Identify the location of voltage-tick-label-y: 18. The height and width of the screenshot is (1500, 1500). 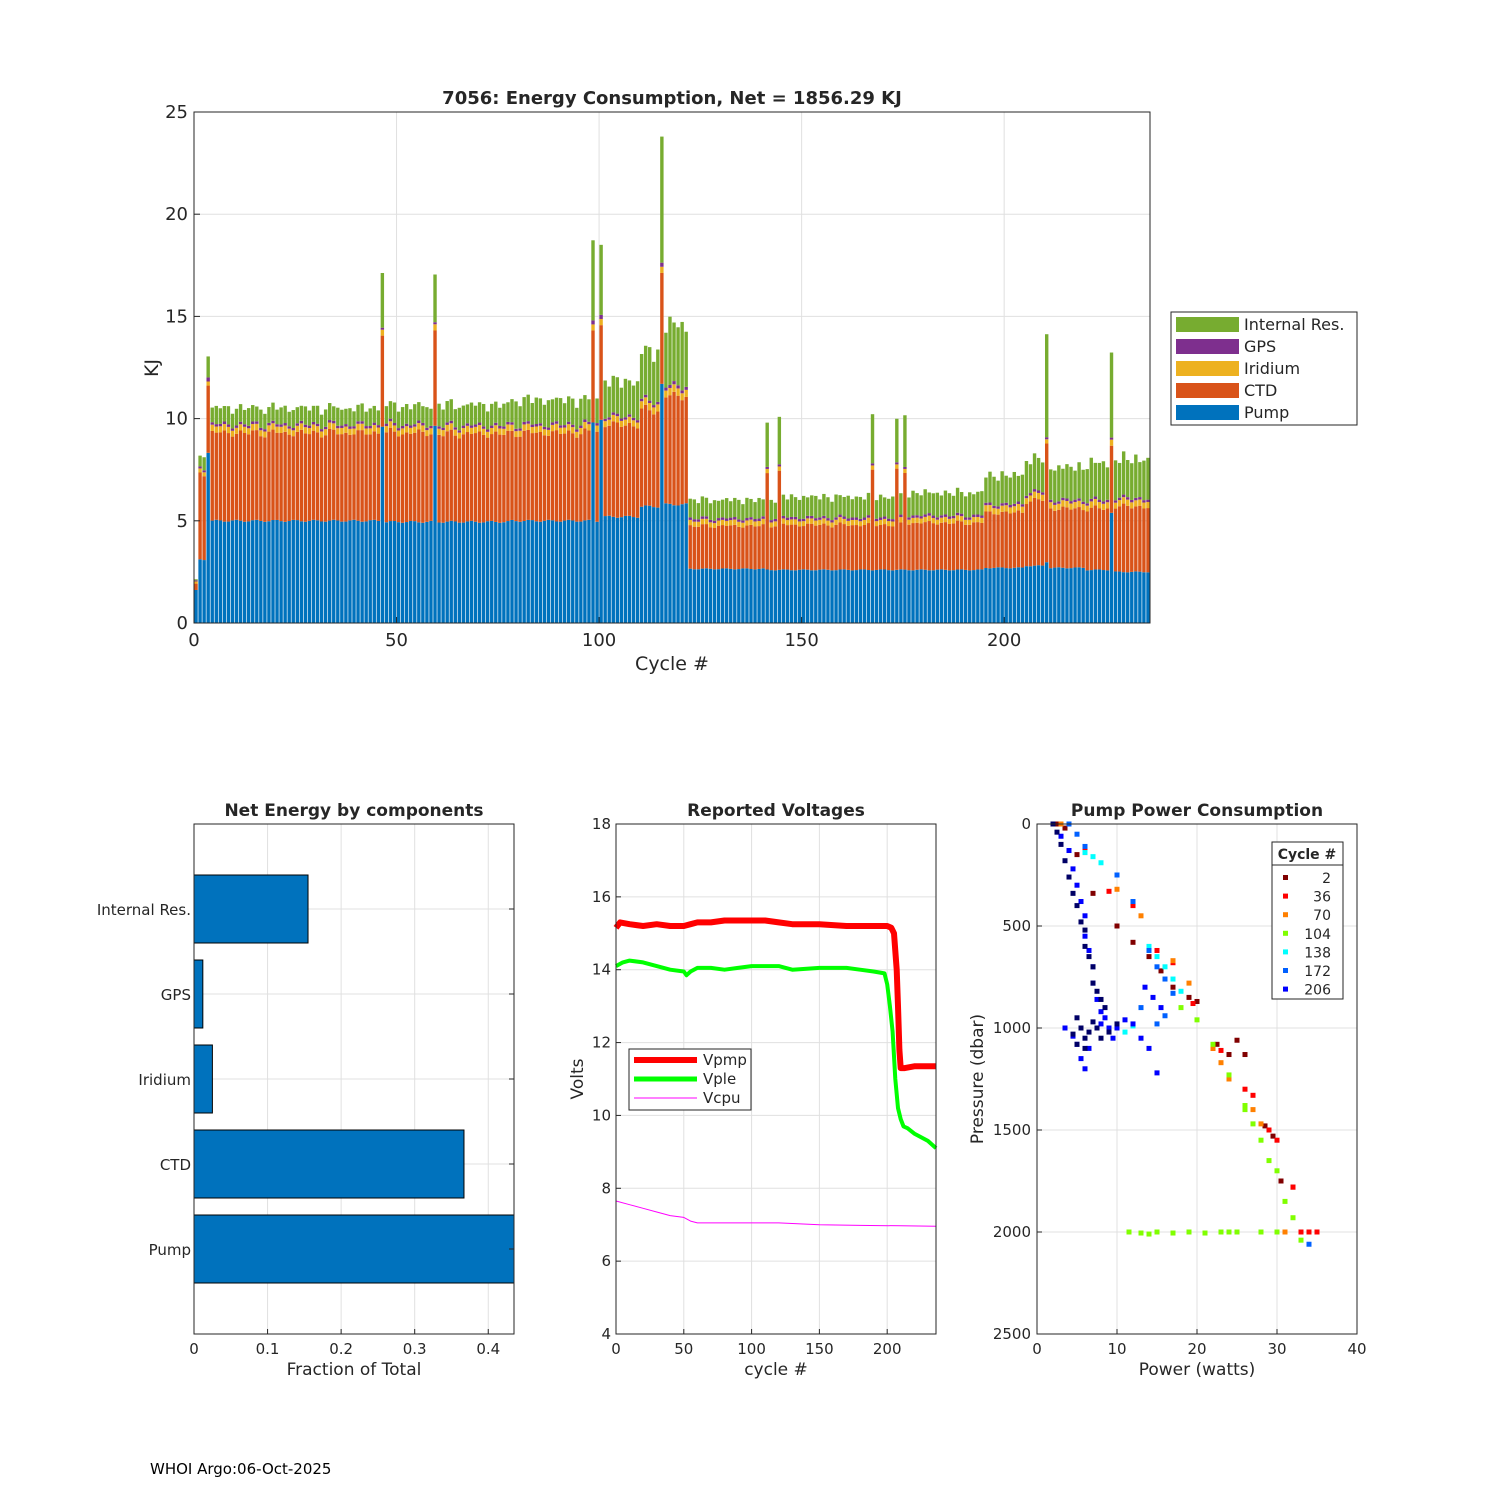
(601, 824).